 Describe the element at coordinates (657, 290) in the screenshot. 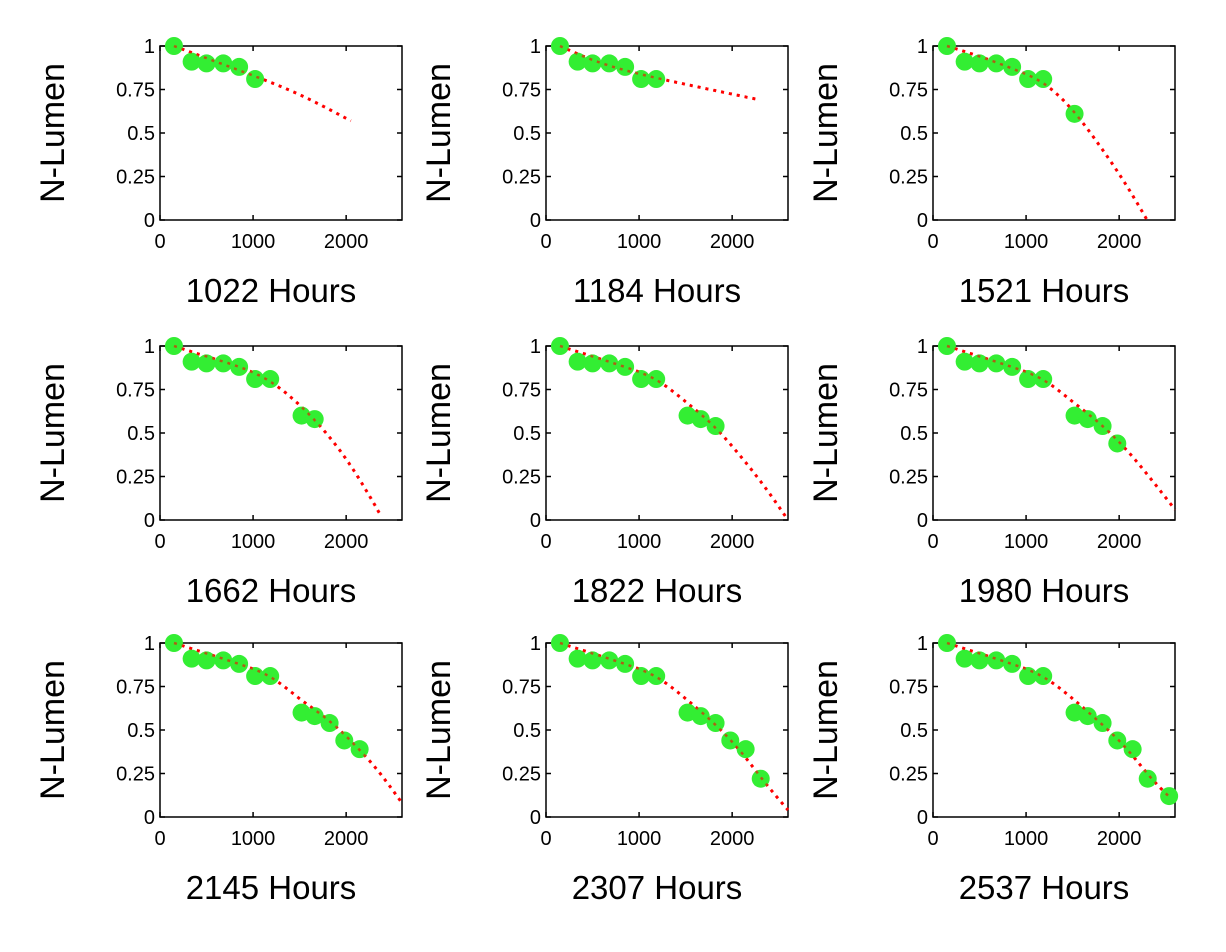

I see `x-axis-label: 1184 Hours` at that location.